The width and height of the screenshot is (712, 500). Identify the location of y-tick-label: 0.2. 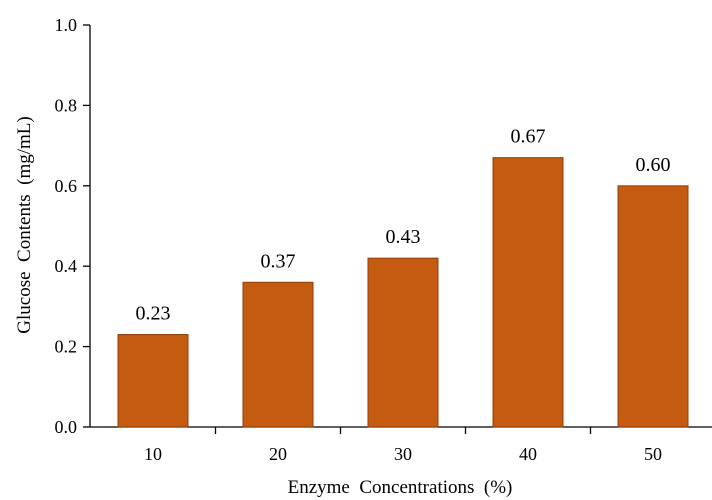
(66, 347).